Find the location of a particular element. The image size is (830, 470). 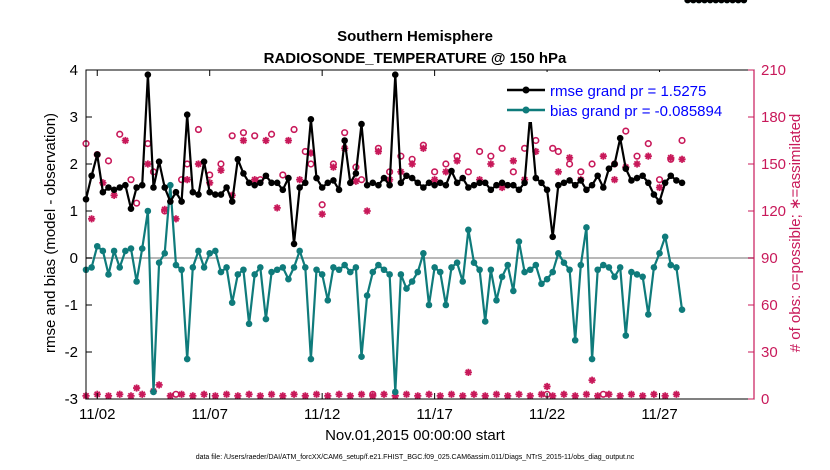

y-tick-label: 1 is located at coordinates (74, 211).